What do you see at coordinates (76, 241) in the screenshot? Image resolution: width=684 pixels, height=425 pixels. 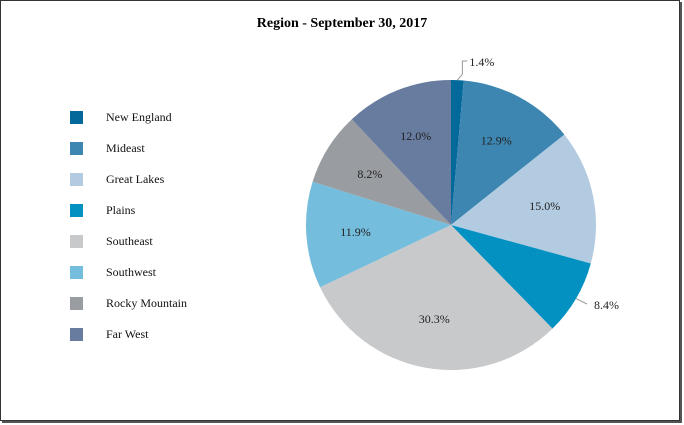 I see `legend-swatch-southeast` at bounding box center [76, 241].